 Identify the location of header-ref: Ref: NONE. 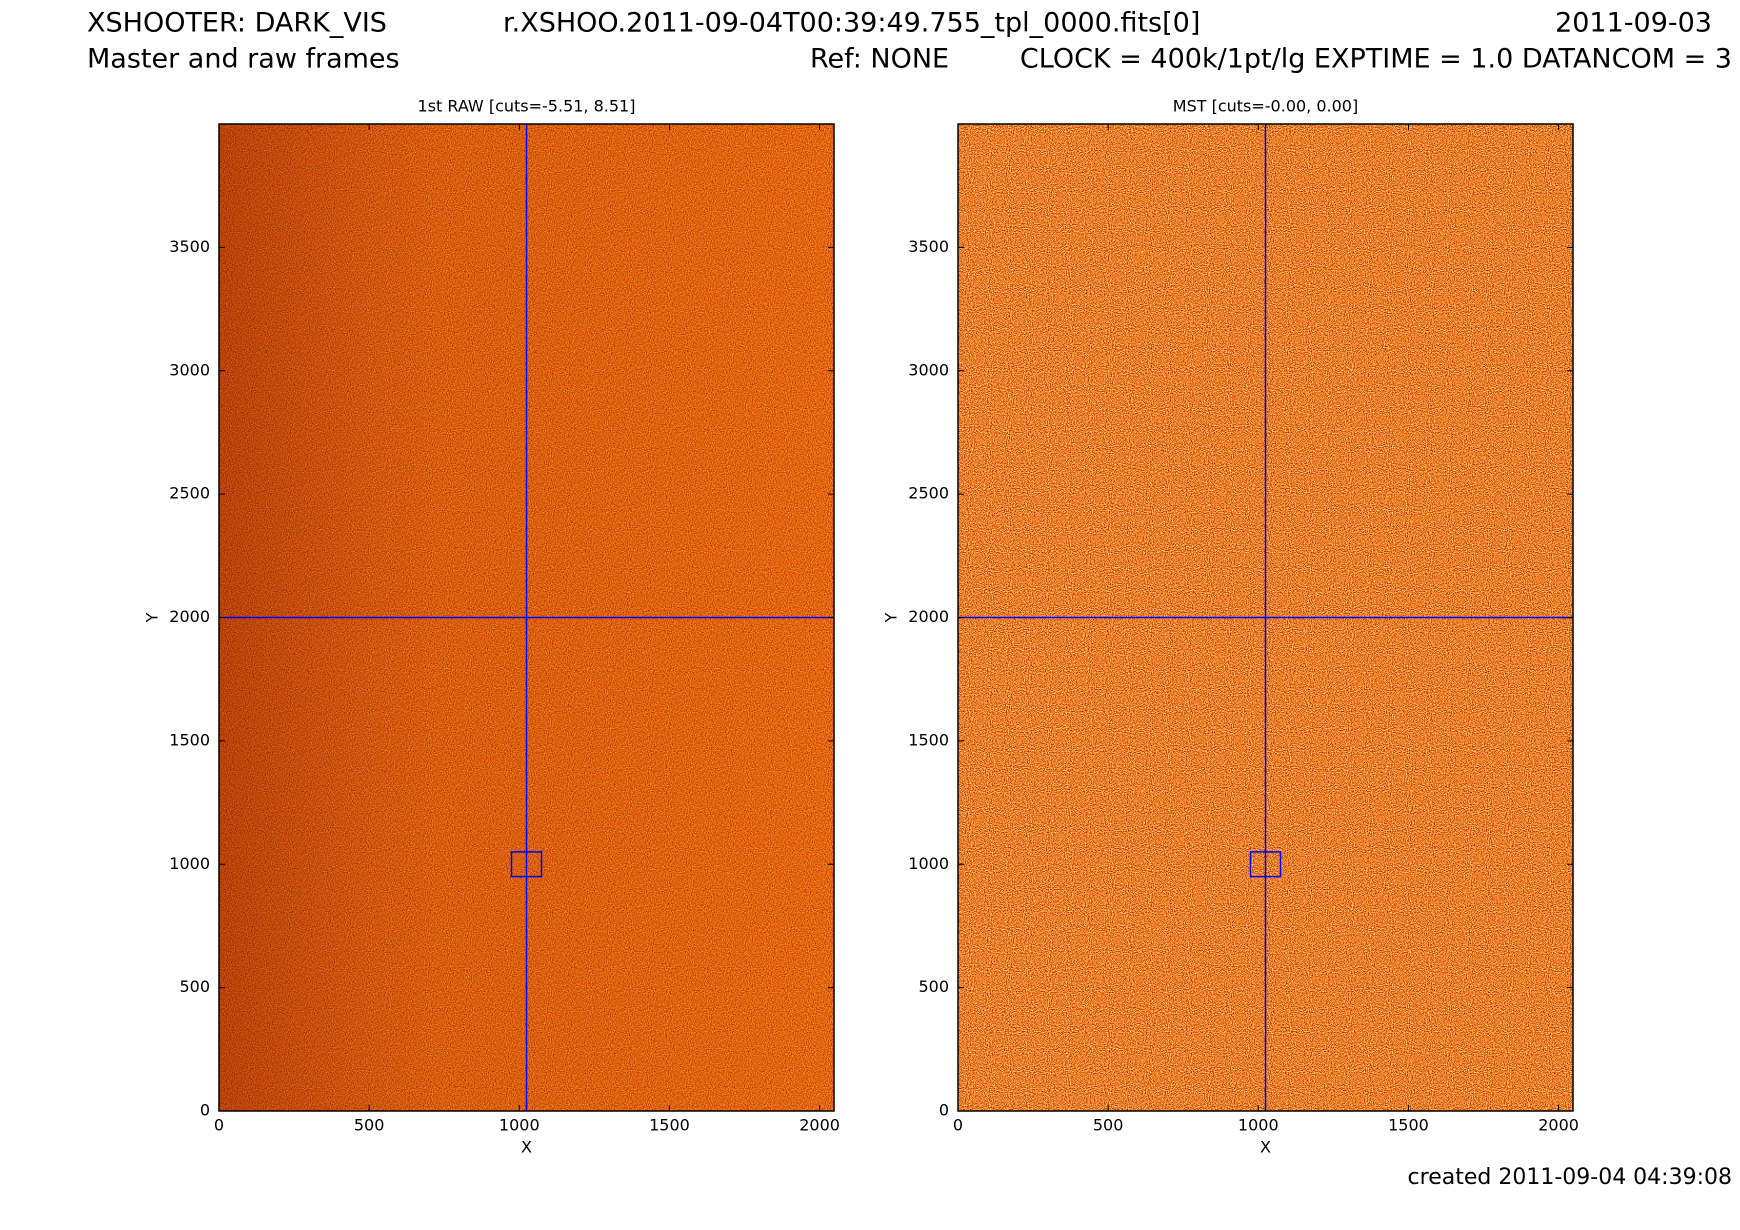
(879, 59).